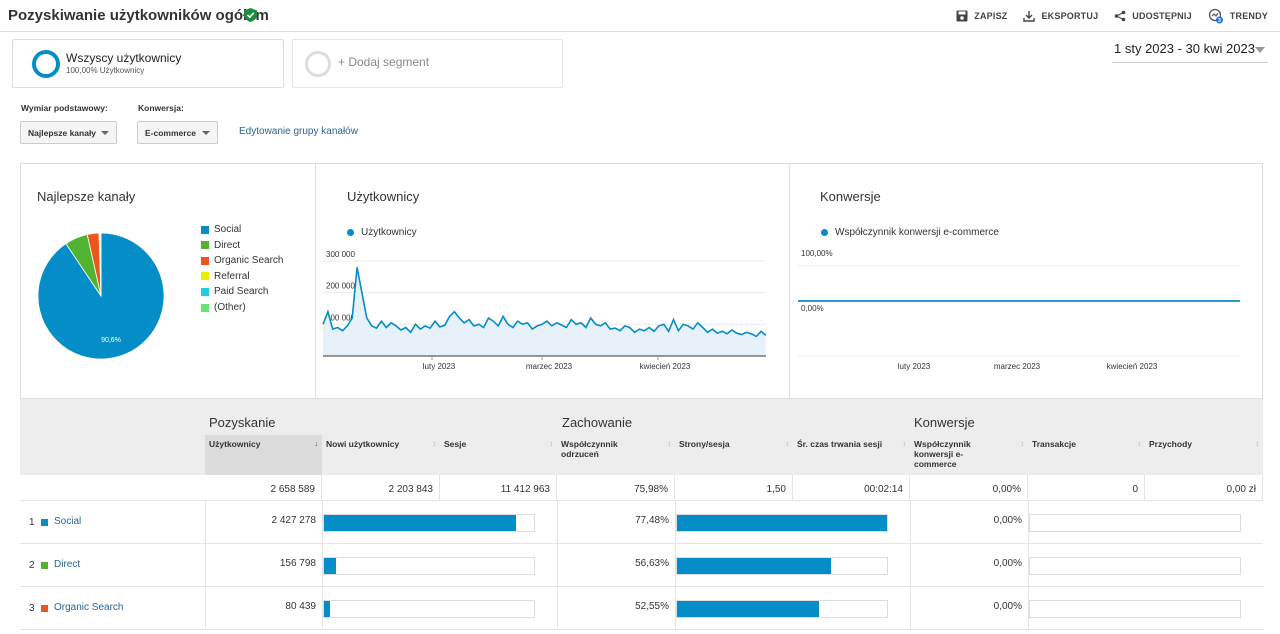  Describe the element at coordinates (1170, 444) in the screenshot. I see `col-revenue-label: Przychody` at that location.